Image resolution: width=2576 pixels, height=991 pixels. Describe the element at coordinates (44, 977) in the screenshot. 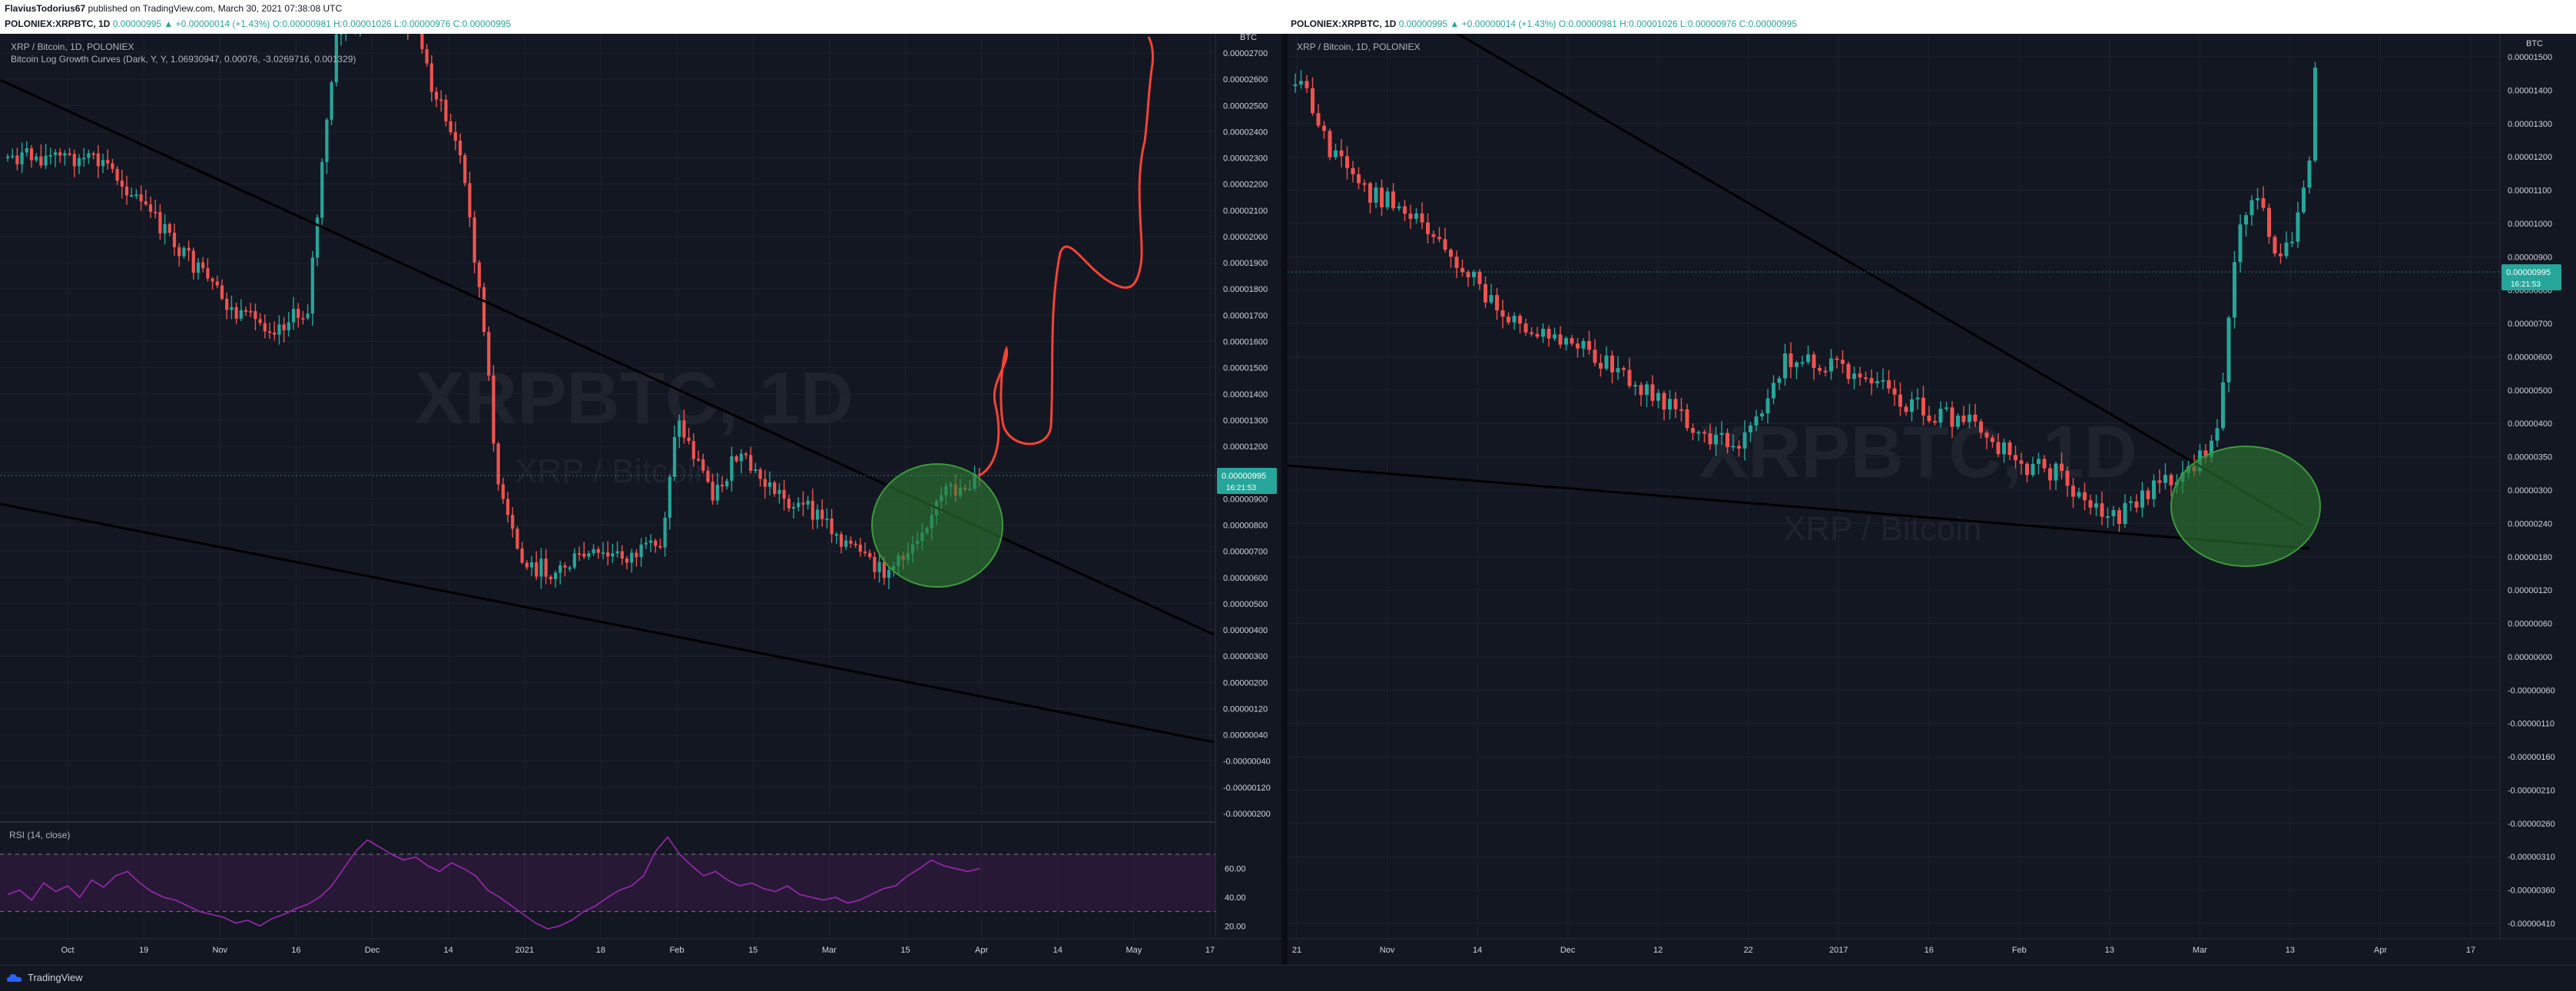

I see `tradingview-logo: TradingView` at that location.